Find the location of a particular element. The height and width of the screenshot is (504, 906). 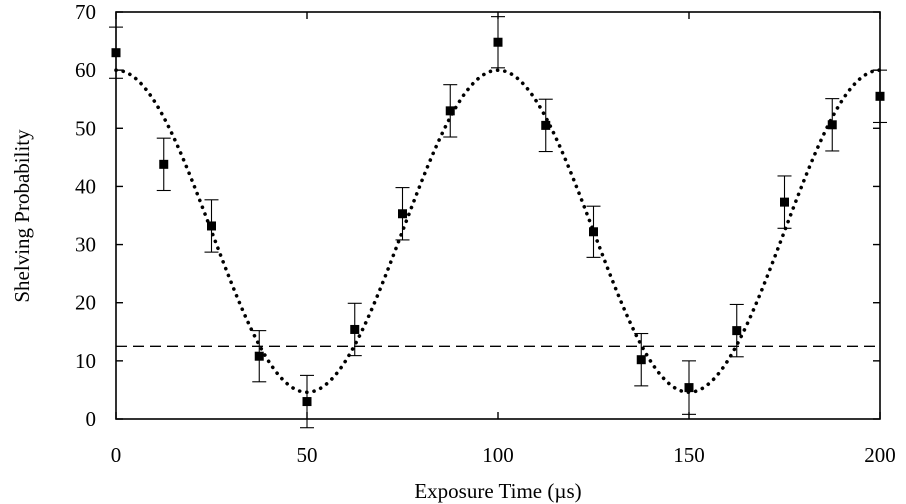

y-tick-label: 60 is located at coordinates (85, 70).